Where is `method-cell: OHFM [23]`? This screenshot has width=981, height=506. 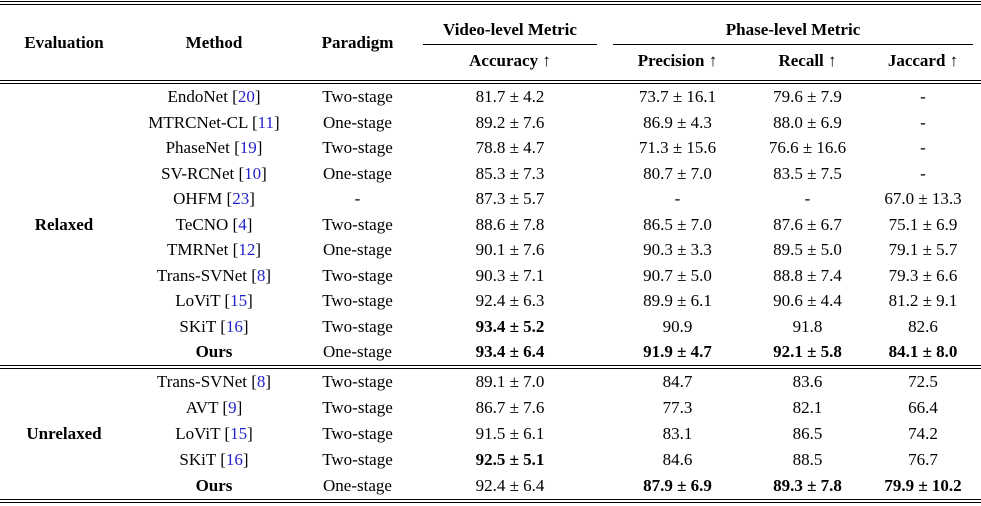 method-cell: OHFM [23] is located at coordinates (214, 198).